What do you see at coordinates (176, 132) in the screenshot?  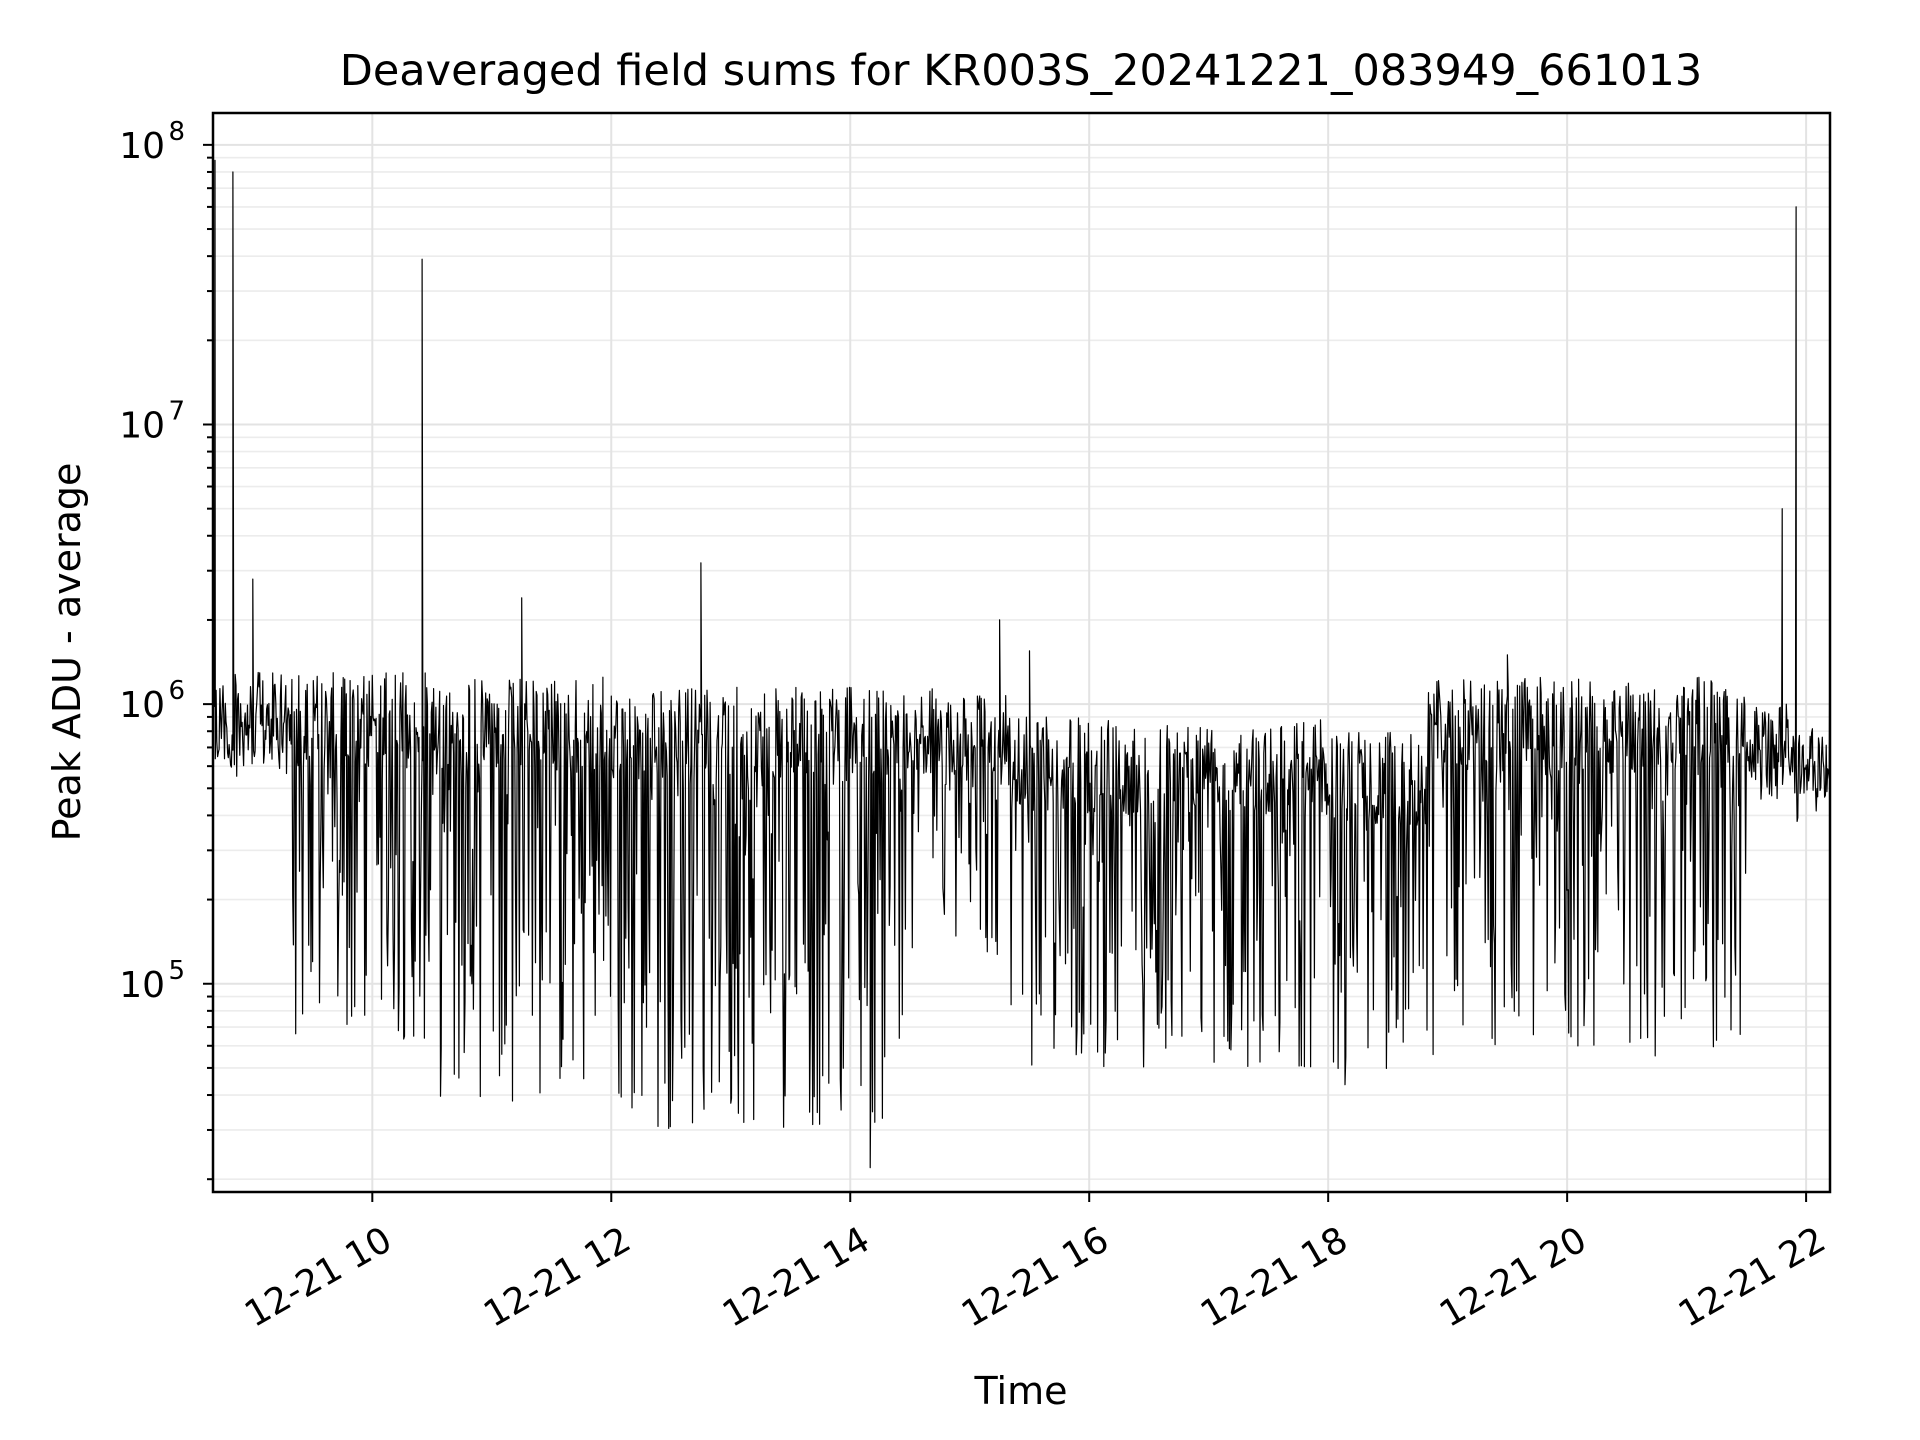 I see `y-tick-exponent: 8` at bounding box center [176, 132].